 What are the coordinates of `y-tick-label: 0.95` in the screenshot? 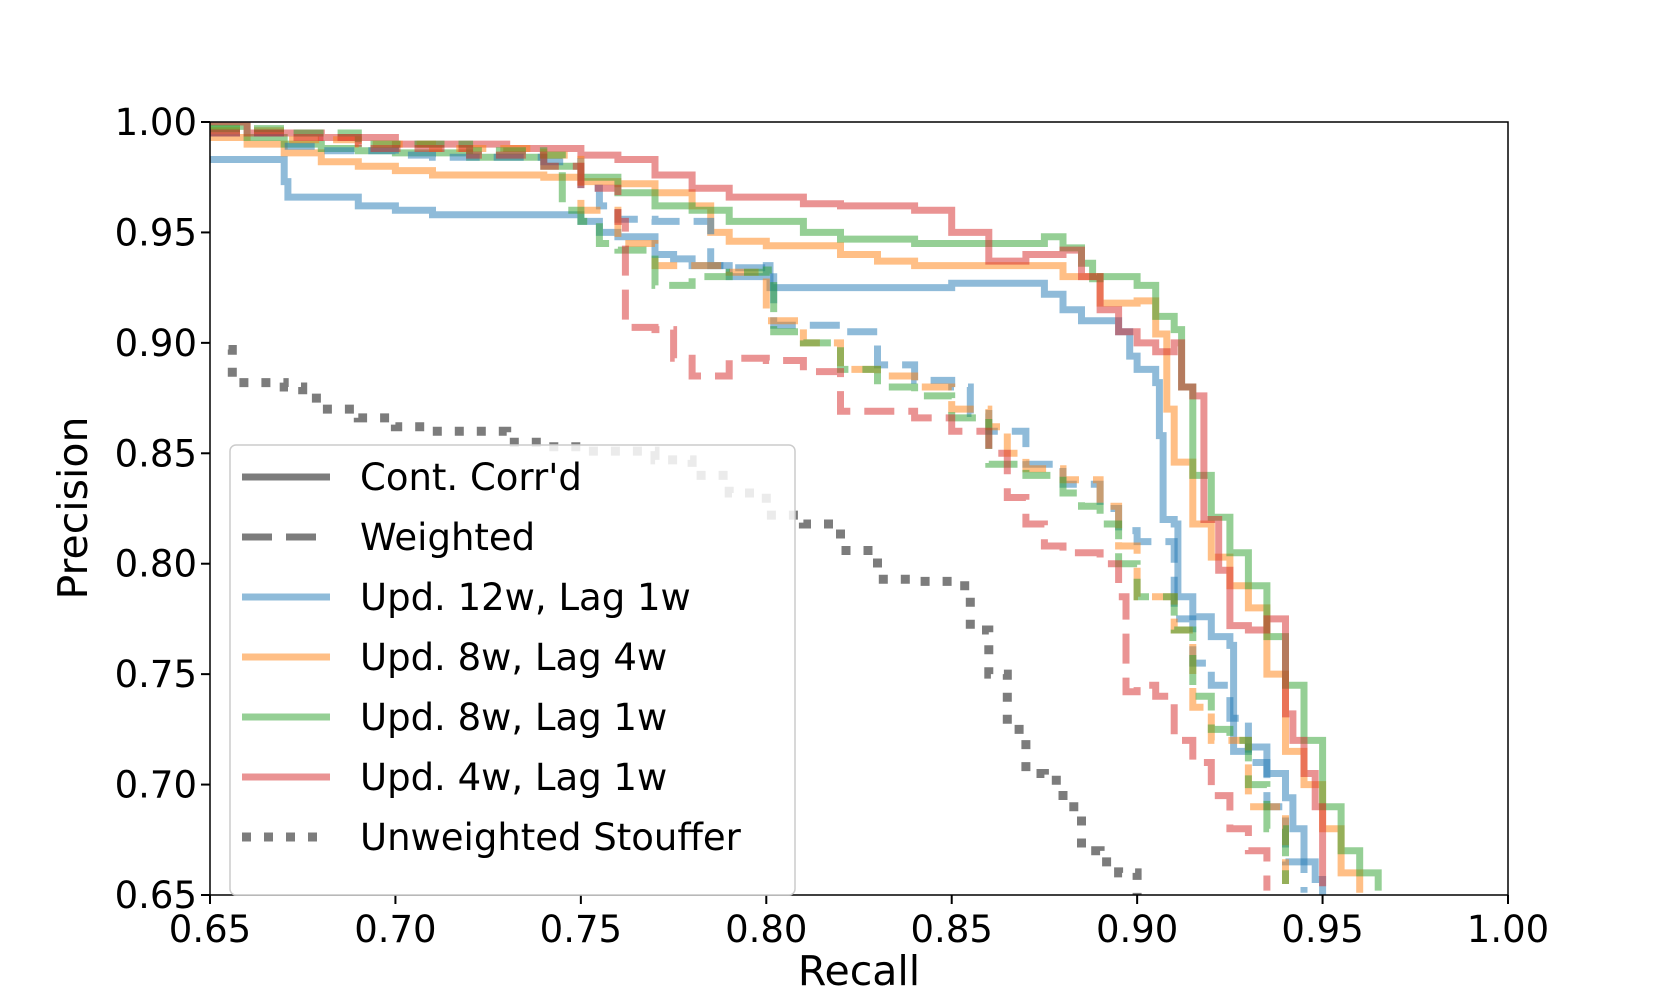 It's located at (156, 232).